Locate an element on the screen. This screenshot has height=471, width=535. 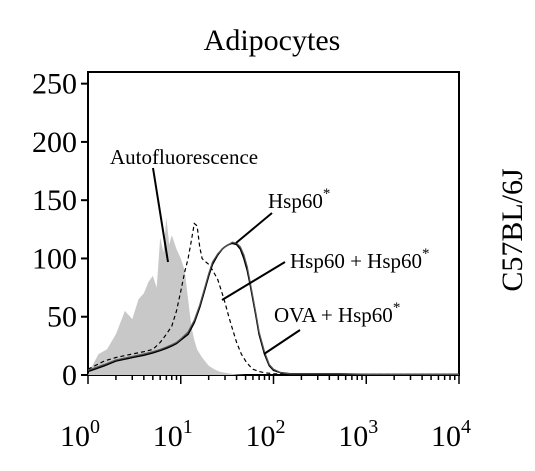
y-tick-label-100: 100 is located at coordinates (54, 258).